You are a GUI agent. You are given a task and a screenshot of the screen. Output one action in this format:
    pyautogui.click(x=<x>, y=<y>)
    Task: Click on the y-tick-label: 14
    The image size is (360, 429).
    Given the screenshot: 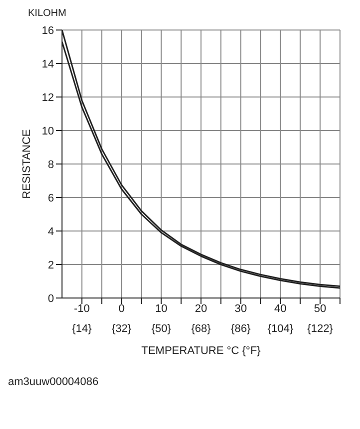 What is the action you would take?
    pyautogui.click(x=48, y=64)
    